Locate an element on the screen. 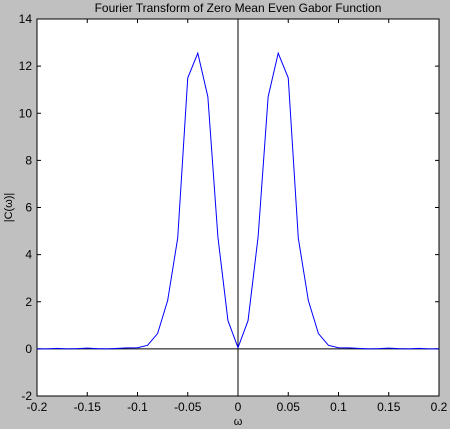 The image size is (450, 429). y-tick-label: 14 is located at coordinates (26, 19).